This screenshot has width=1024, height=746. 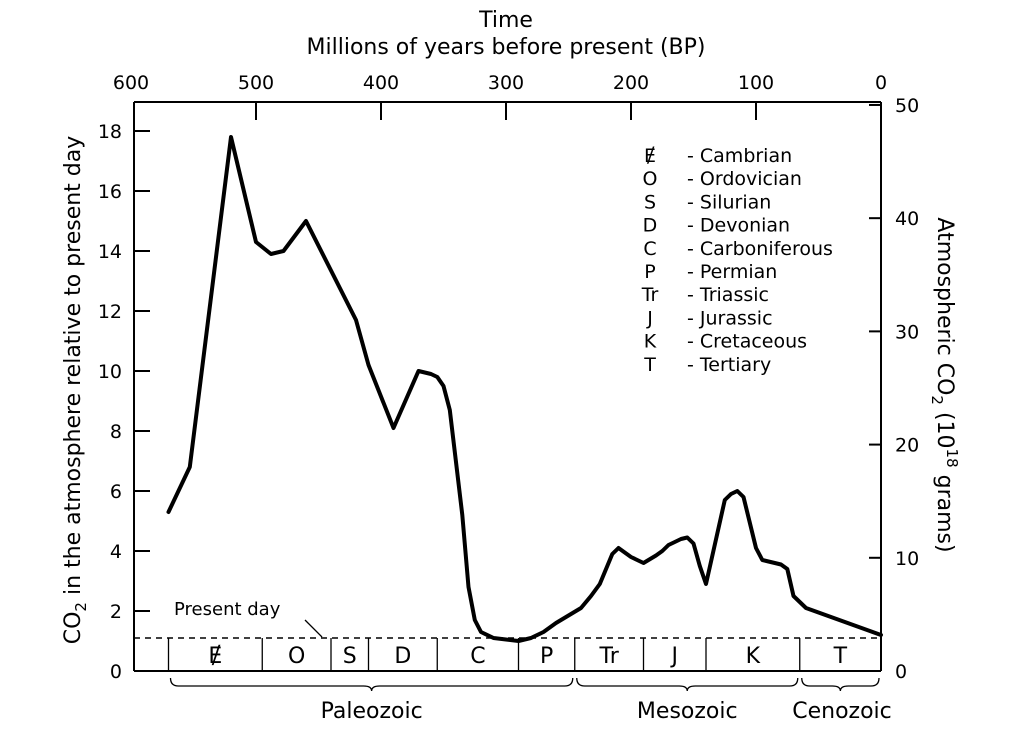 What do you see at coordinates (907, 219) in the screenshot?
I see `y-right-tick-label: 40` at bounding box center [907, 219].